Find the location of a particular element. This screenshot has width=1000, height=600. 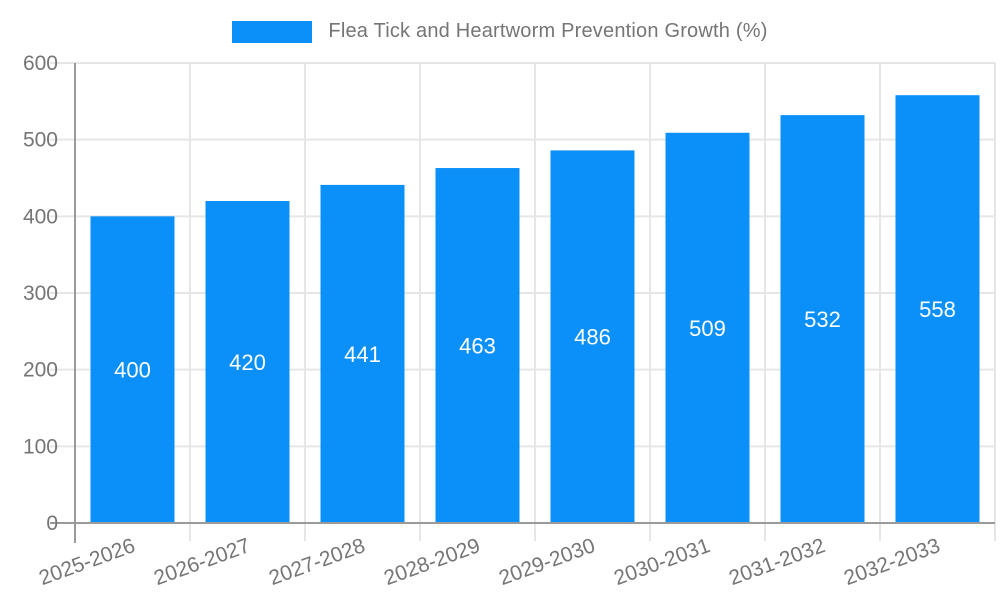

x-axis-tick-label: 2029-2030 is located at coordinates (547, 562).